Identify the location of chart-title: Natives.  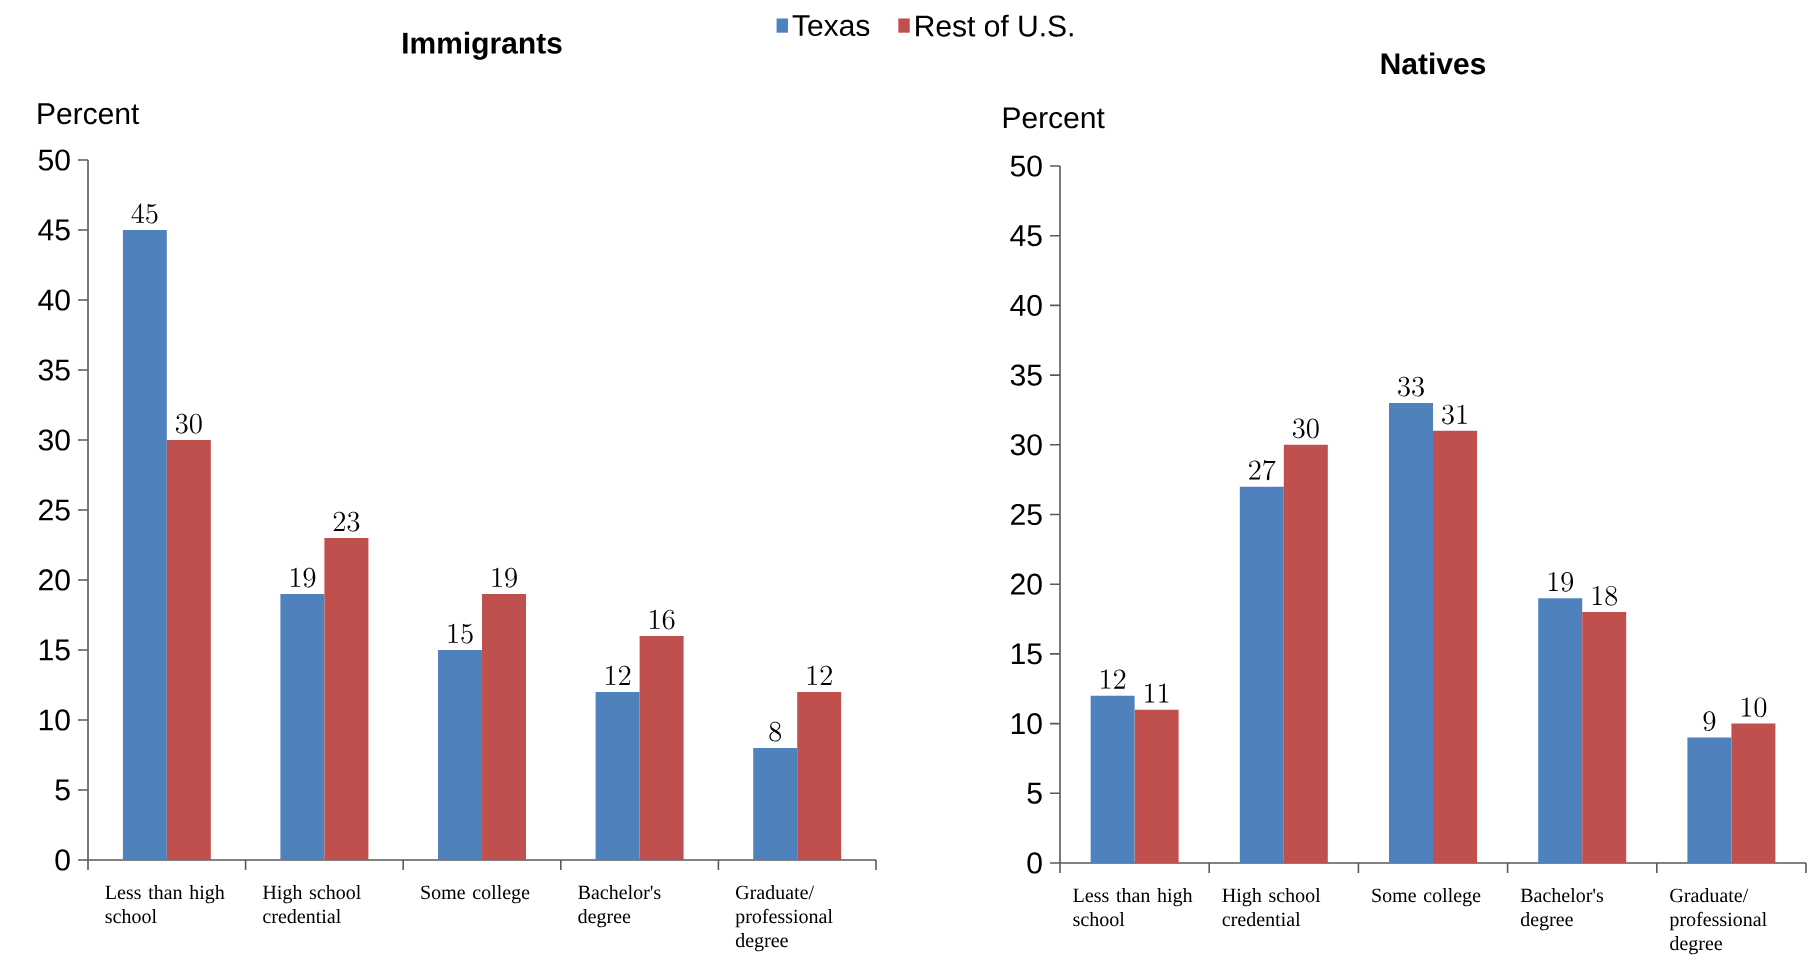
(1433, 63).